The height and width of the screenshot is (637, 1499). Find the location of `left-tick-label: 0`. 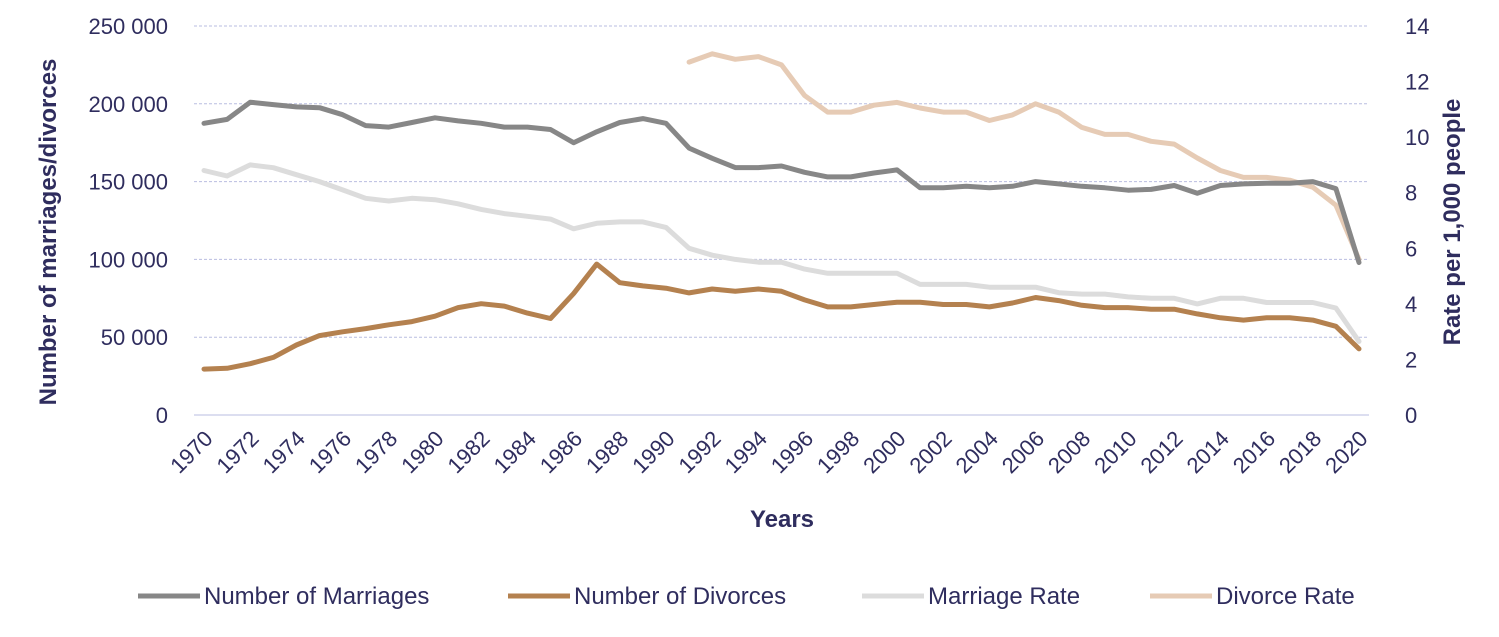

left-tick-label: 0 is located at coordinates (162, 415).